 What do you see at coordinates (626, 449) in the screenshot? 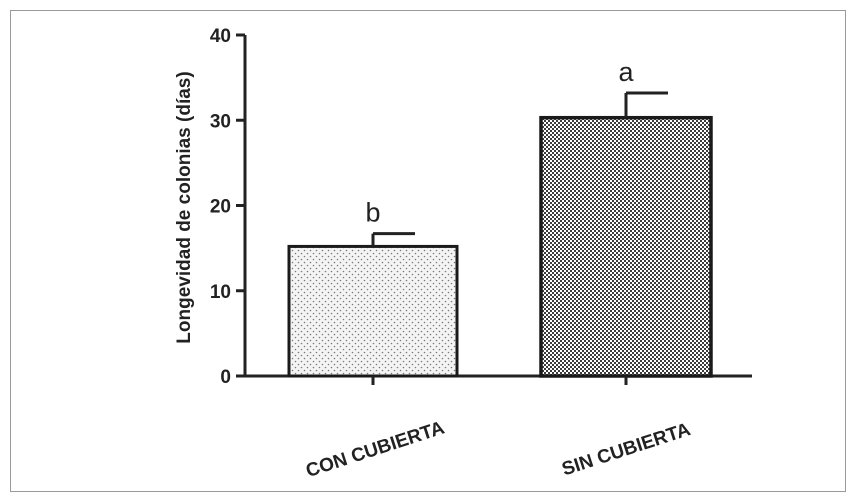
I see `x-tick-label-2: SIN CUBIERTA` at bounding box center [626, 449].